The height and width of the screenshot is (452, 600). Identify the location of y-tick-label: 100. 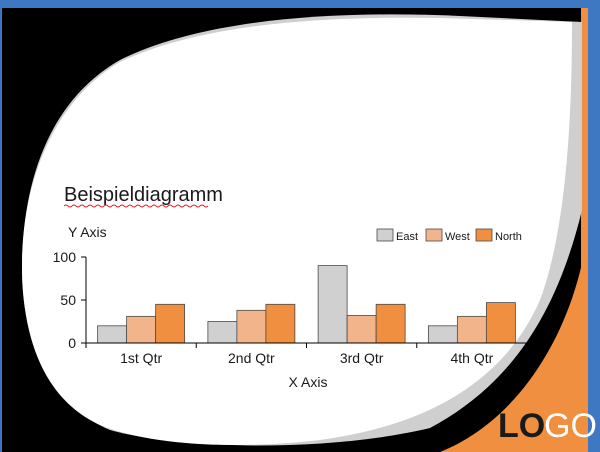
(65, 257).